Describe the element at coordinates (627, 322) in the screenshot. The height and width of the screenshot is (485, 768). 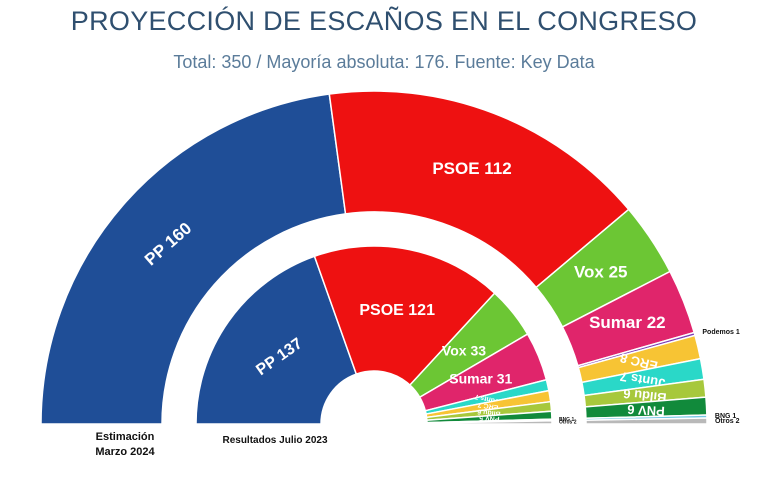
I see `outer-label-sumar: Sumar 22` at that location.